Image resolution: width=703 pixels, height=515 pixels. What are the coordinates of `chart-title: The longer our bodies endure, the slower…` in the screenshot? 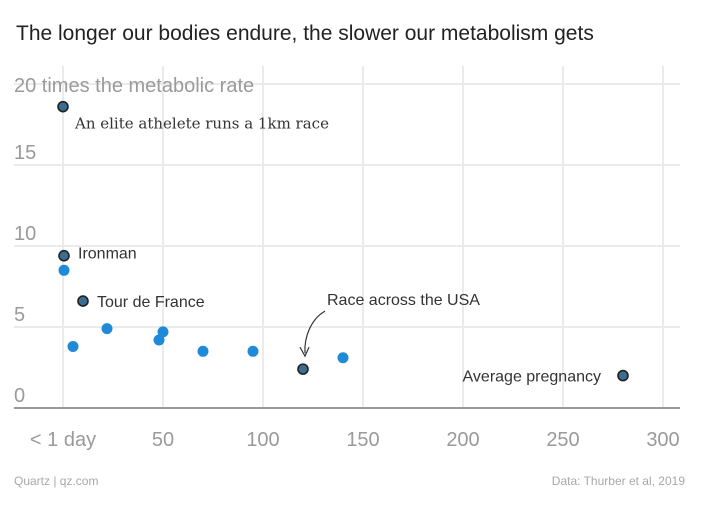 It's located at (305, 33).